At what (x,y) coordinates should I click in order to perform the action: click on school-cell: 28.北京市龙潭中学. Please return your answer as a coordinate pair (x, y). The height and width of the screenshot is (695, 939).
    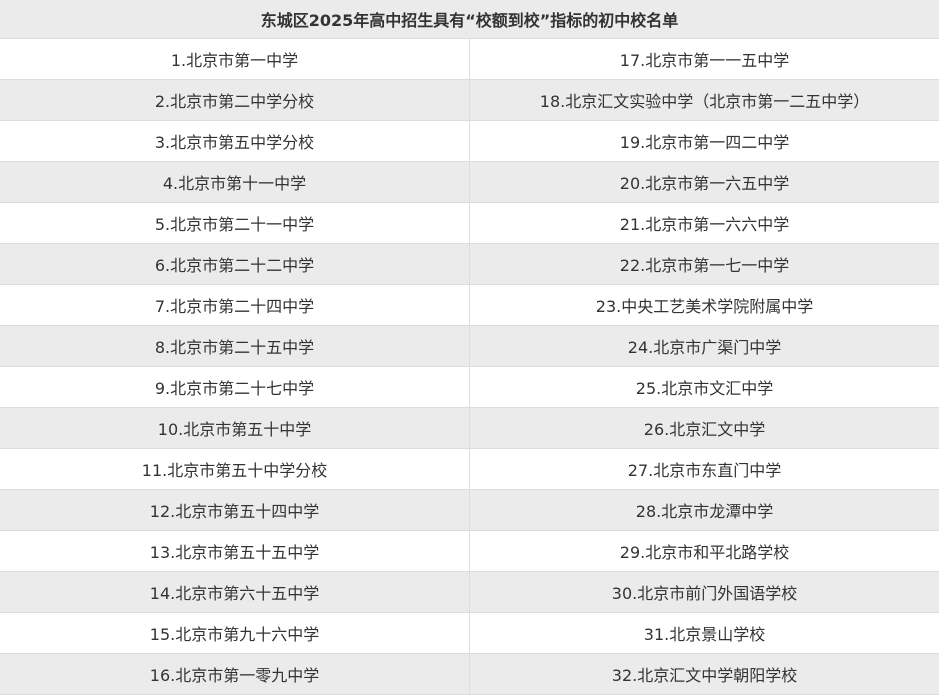
    Looking at the image, I should click on (704, 510).